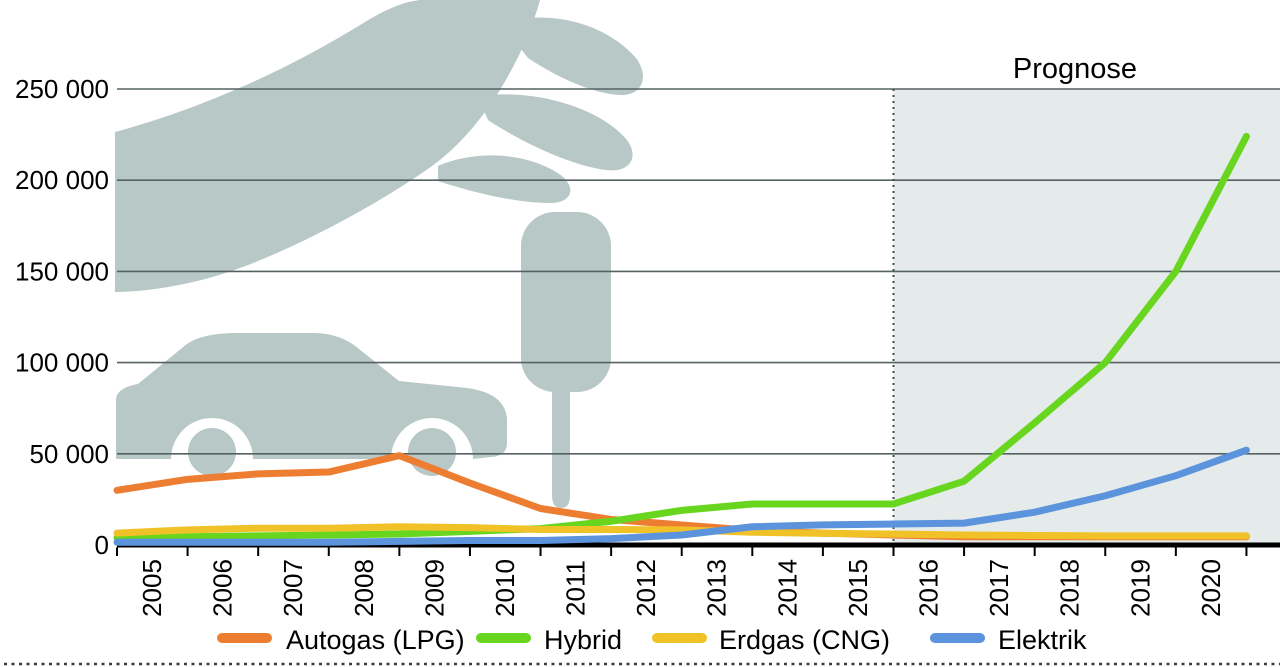 This screenshot has height=667, width=1280. What do you see at coordinates (102, 545) in the screenshot?
I see `y-axis-label-0: 0` at bounding box center [102, 545].